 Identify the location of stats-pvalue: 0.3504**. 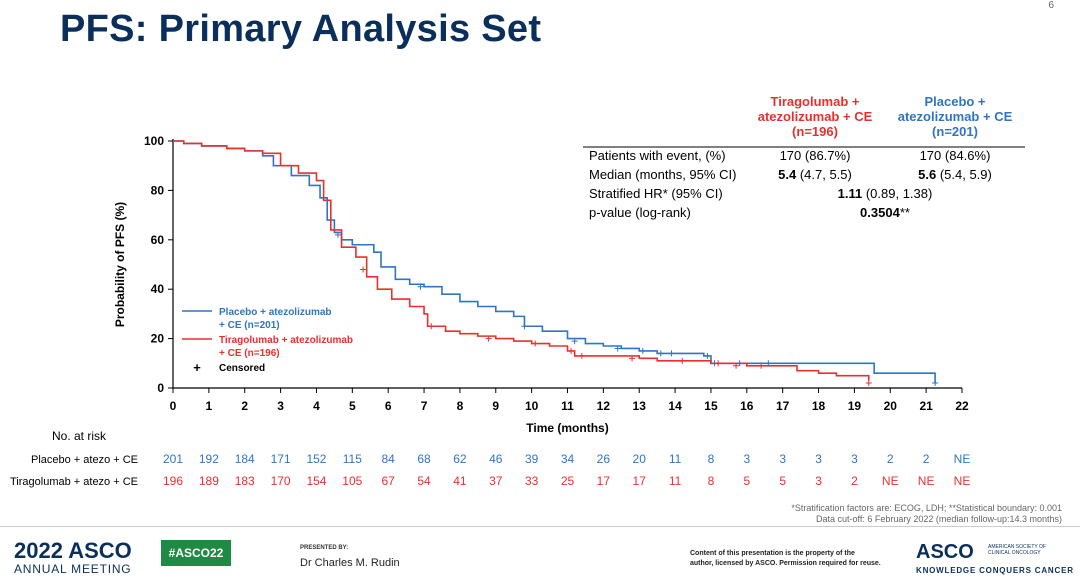
(885, 212).